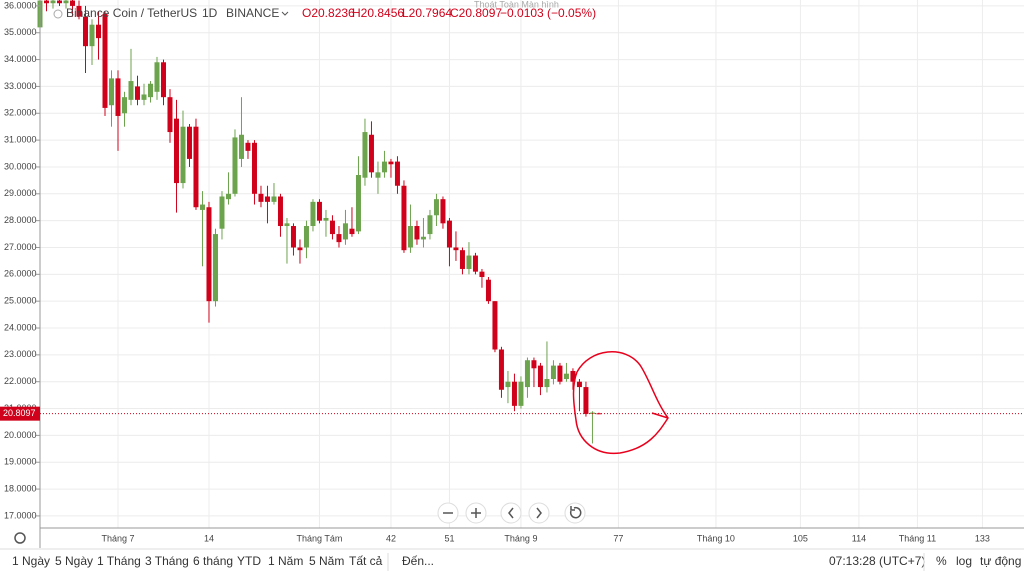 This screenshot has height=576, width=1024. What do you see at coordinates (476, 13) in the screenshot?
I see `close-value: C20.8097` at bounding box center [476, 13].